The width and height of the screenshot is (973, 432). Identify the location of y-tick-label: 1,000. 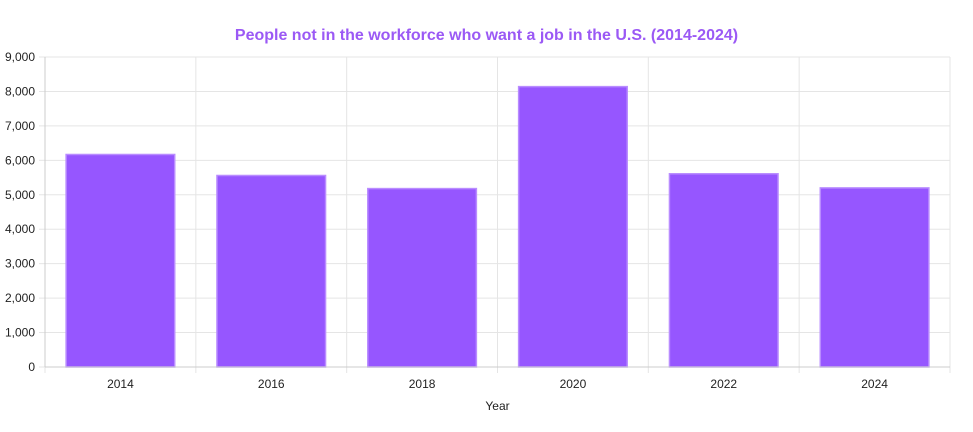
(20, 333).